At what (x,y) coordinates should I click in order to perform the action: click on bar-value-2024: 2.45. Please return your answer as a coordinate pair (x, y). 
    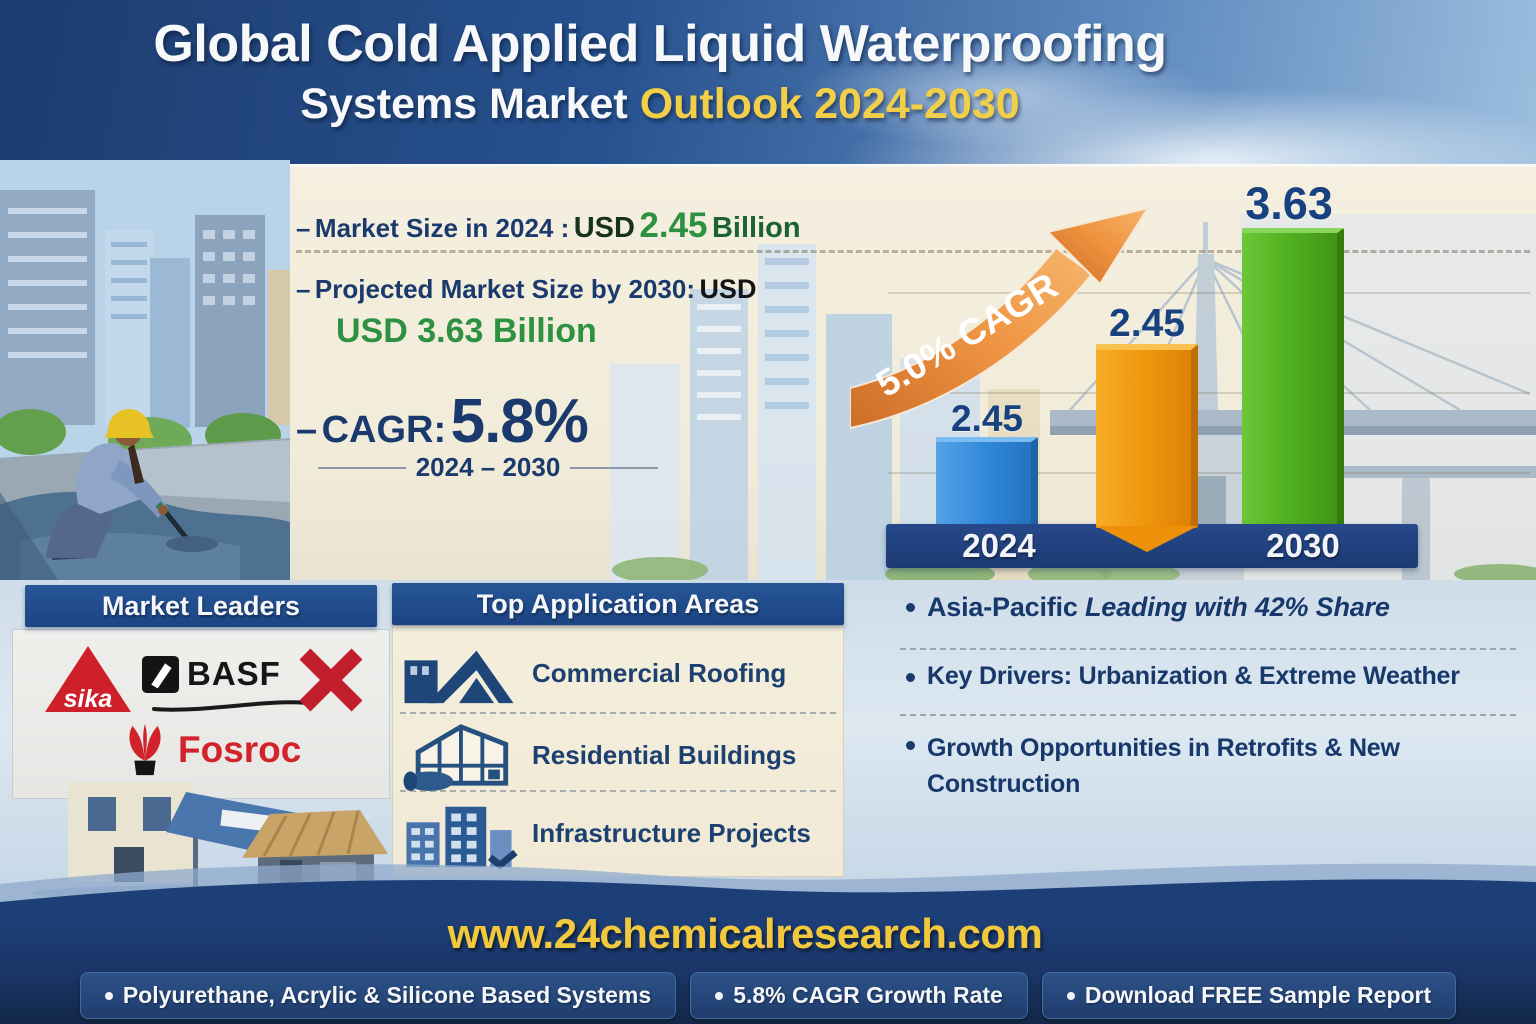
    Looking at the image, I should click on (986, 418).